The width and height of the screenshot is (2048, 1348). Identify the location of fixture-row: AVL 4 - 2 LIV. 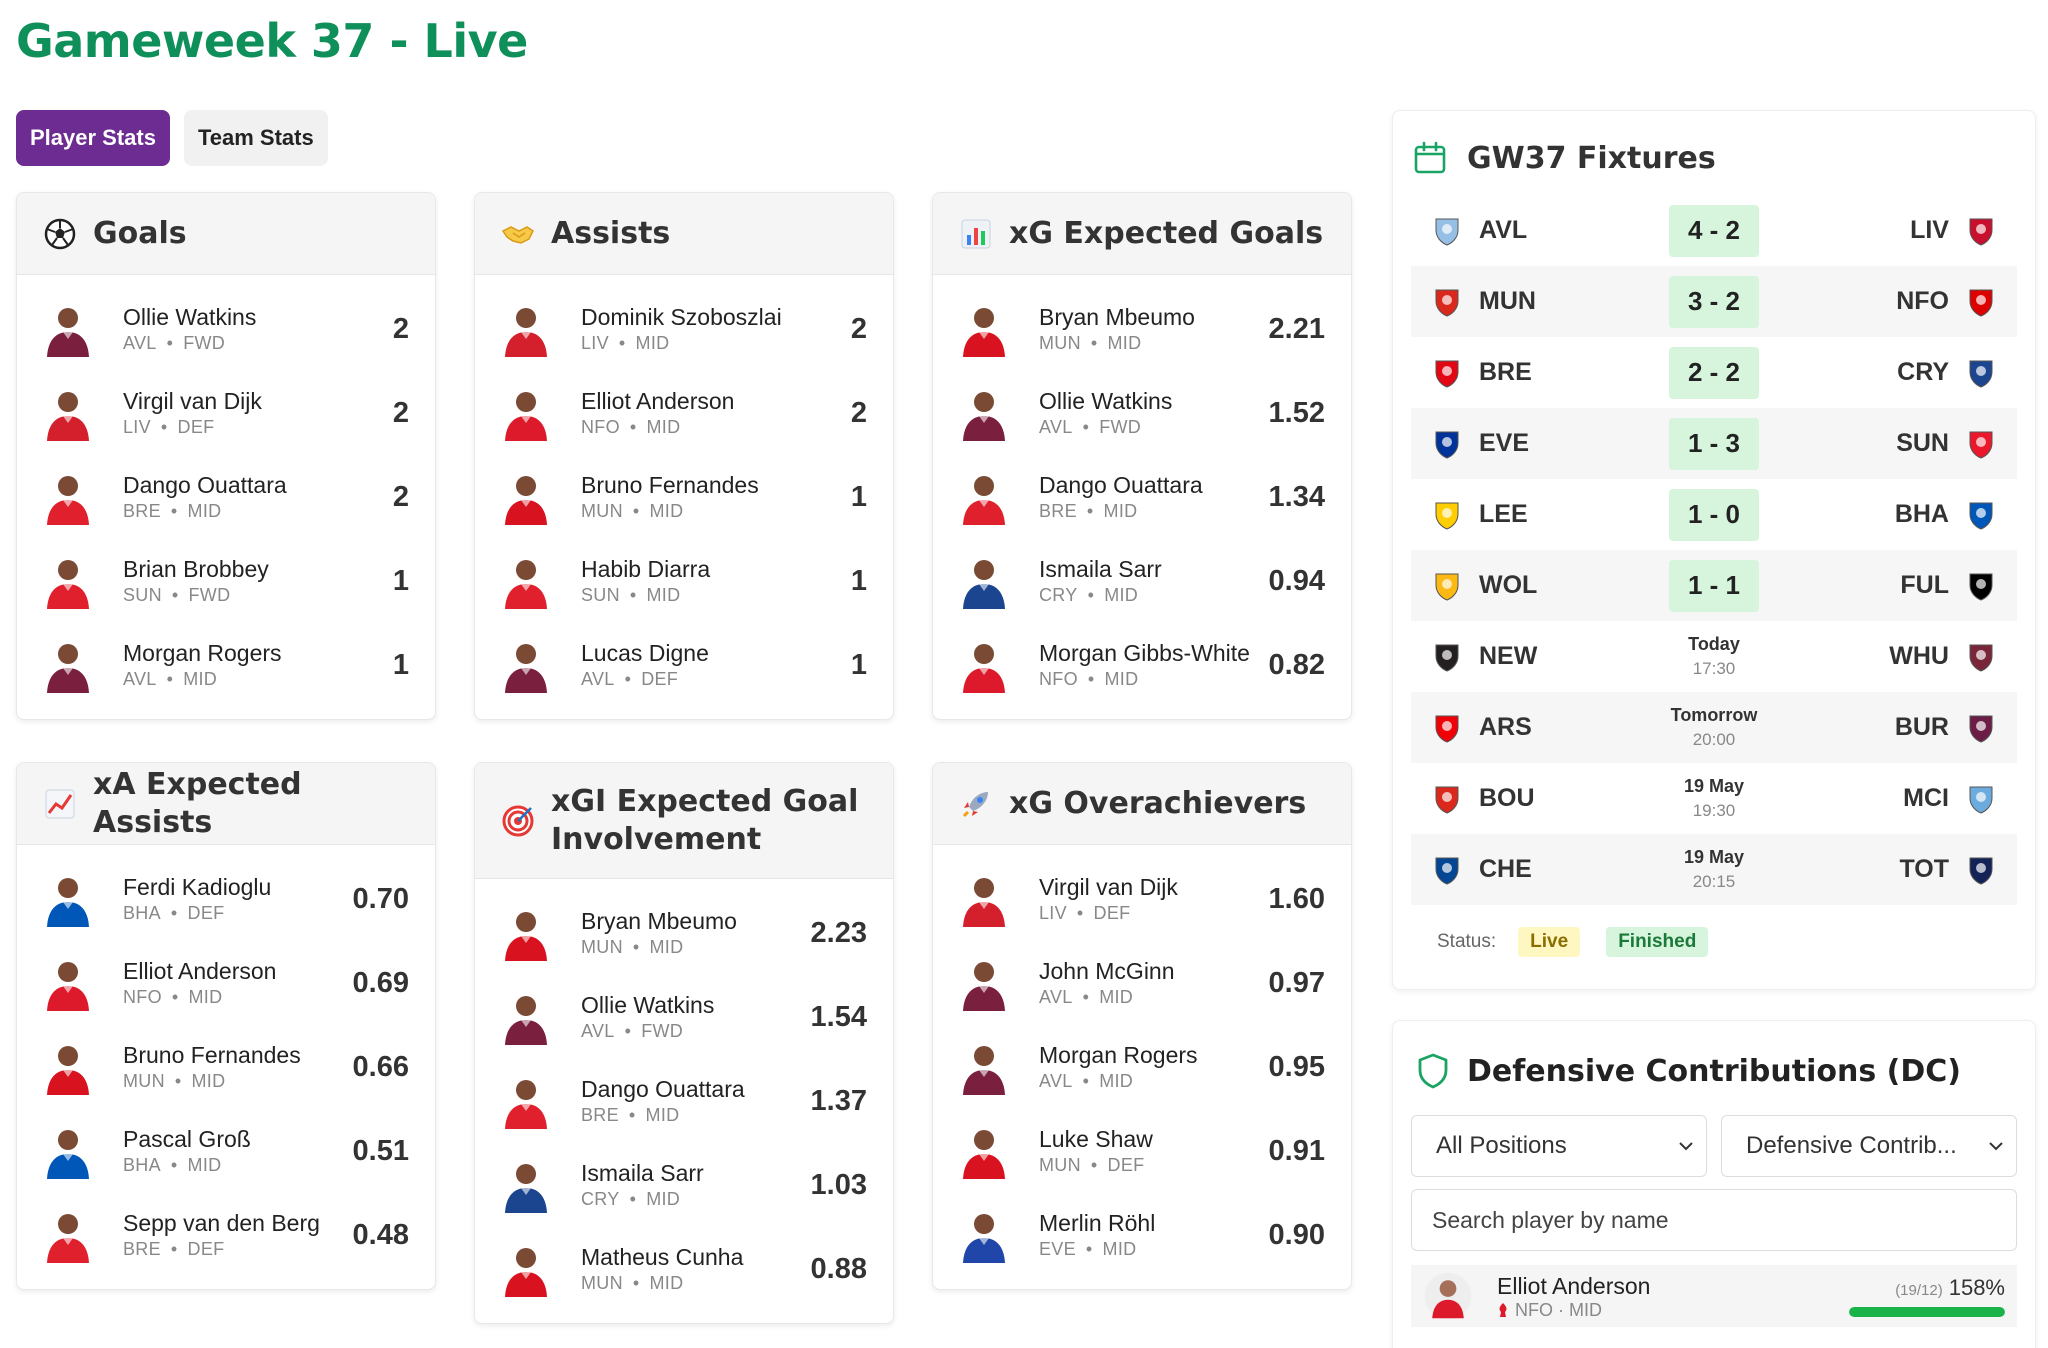
(1714, 230).